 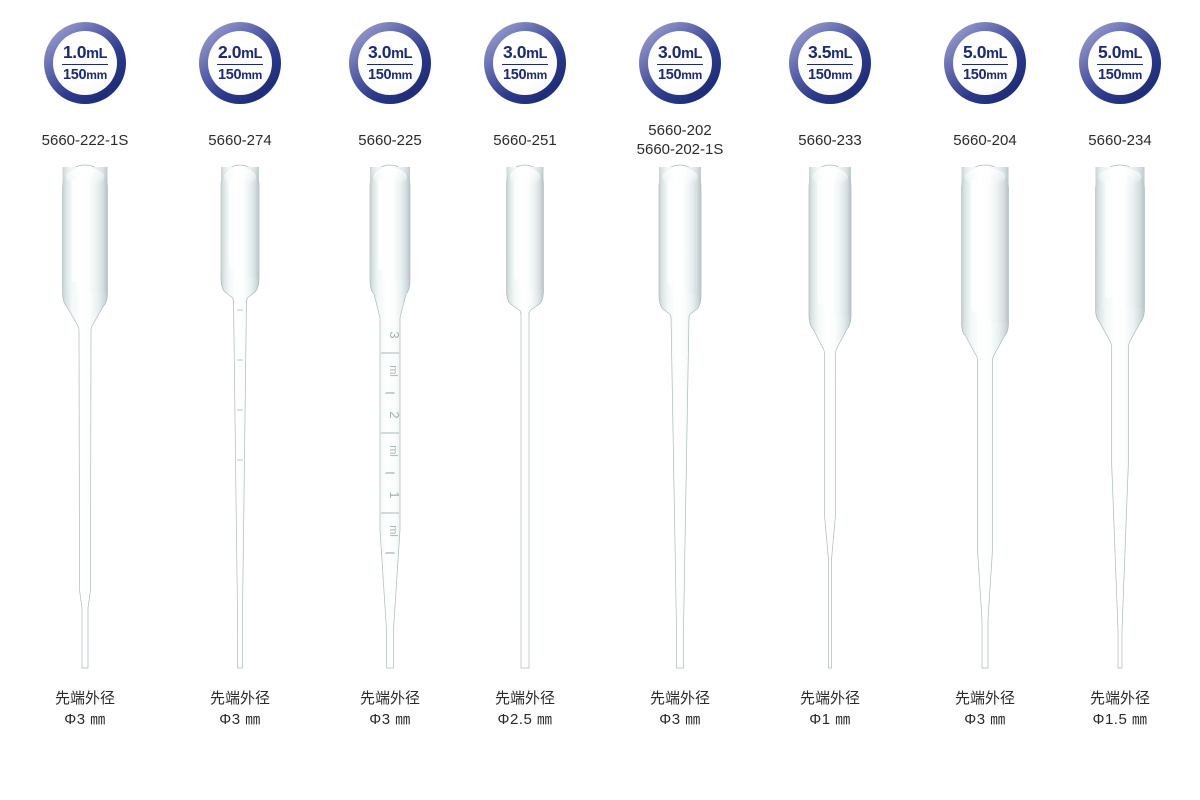 I want to click on spec-badge: 2.0mL 150mm, so click(x=240, y=63).